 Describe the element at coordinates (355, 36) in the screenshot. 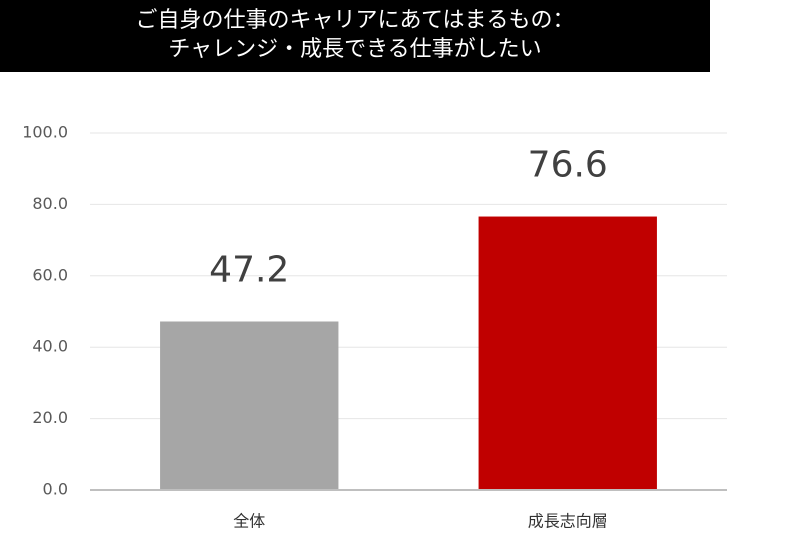

I see `title-box` at that location.